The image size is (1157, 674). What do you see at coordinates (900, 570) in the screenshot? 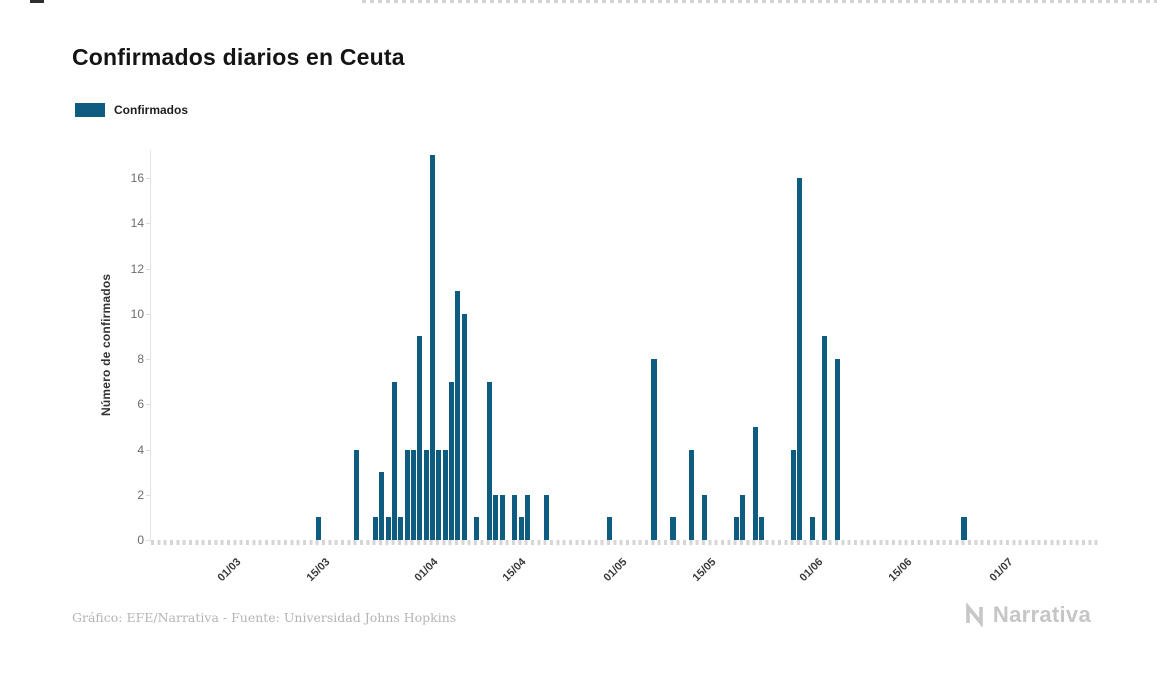
I see `x-tick-label: 15/06` at bounding box center [900, 570].